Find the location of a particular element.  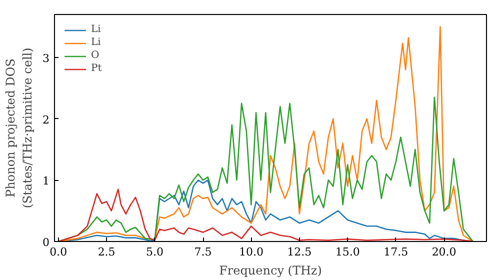

x-tick-label: 20.0 is located at coordinates (444, 252).